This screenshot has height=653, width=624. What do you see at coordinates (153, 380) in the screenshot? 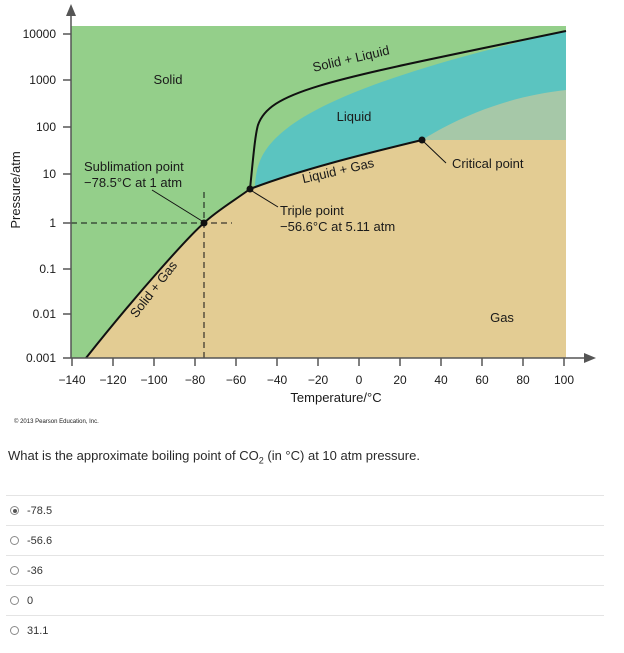
I see `x-tick-label: −100` at bounding box center [153, 380].